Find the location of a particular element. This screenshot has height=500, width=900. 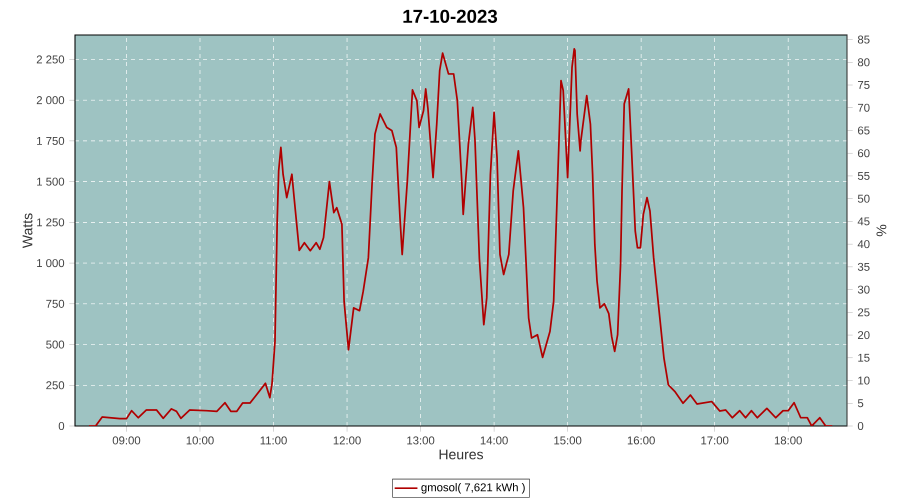

x-tick-label: 16:00 is located at coordinates (641, 440).